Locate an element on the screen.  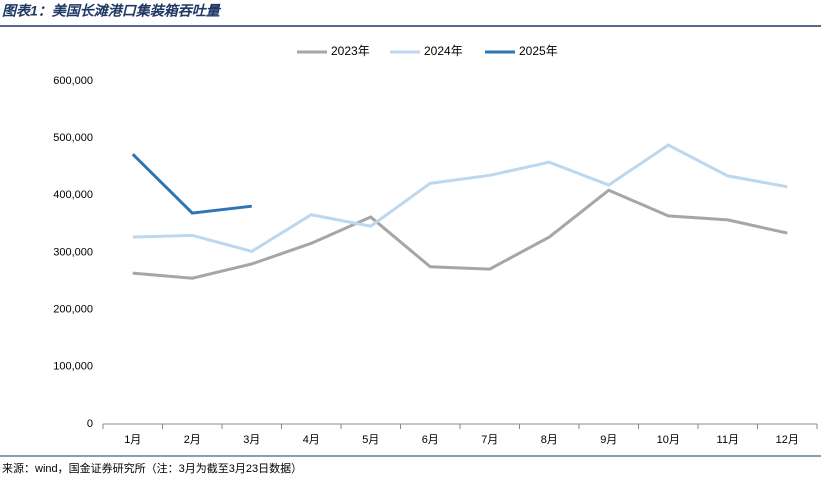
series-line is located at coordinates (191, 184).